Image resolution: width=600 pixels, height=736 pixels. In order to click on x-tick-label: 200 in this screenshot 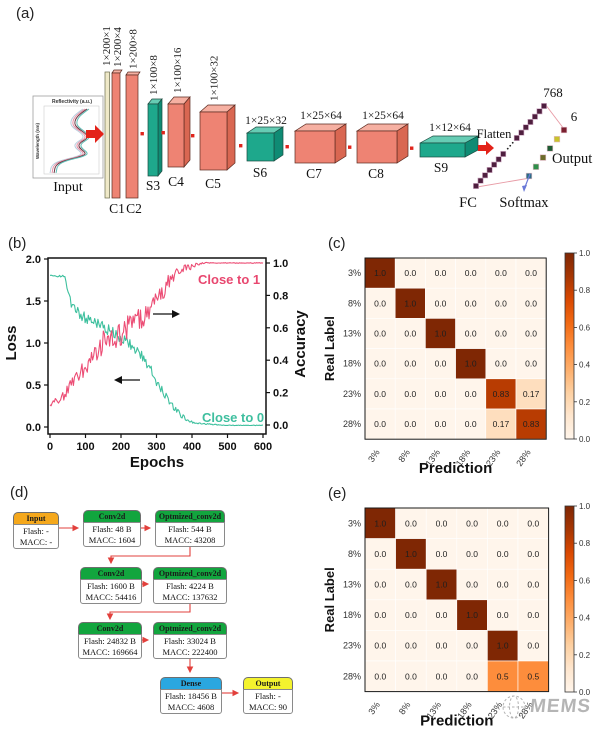, I will do `click(121, 447)`.